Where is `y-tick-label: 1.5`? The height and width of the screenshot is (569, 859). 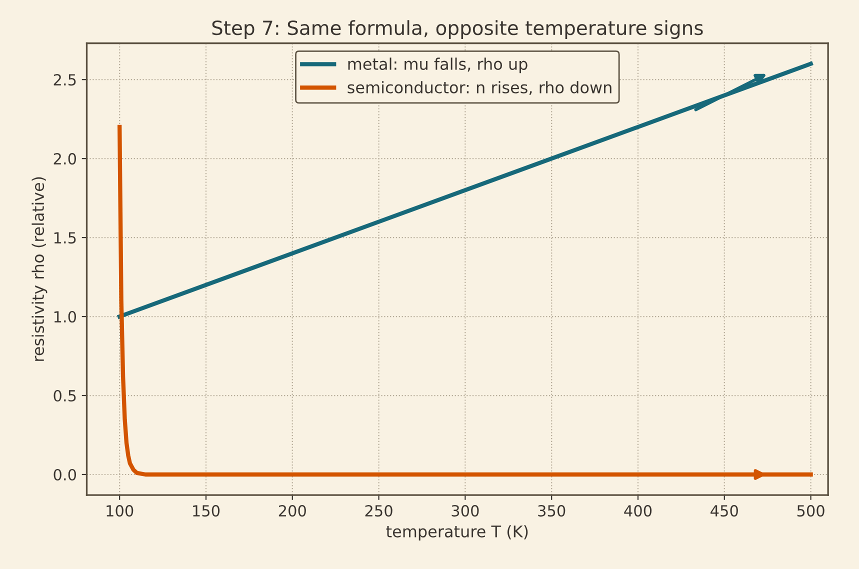 y-tick-label: 1.5 is located at coordinates (65, 238).